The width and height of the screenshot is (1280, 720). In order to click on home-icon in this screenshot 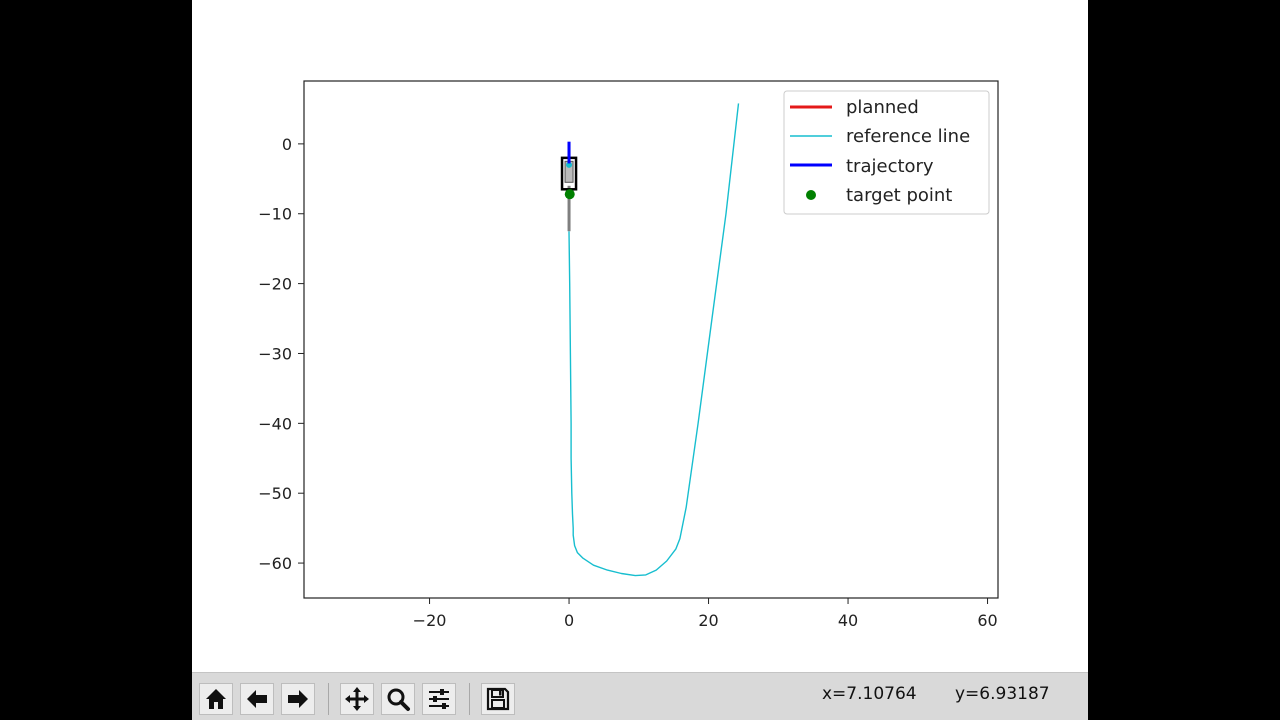, I will do `click(216, 699)`.